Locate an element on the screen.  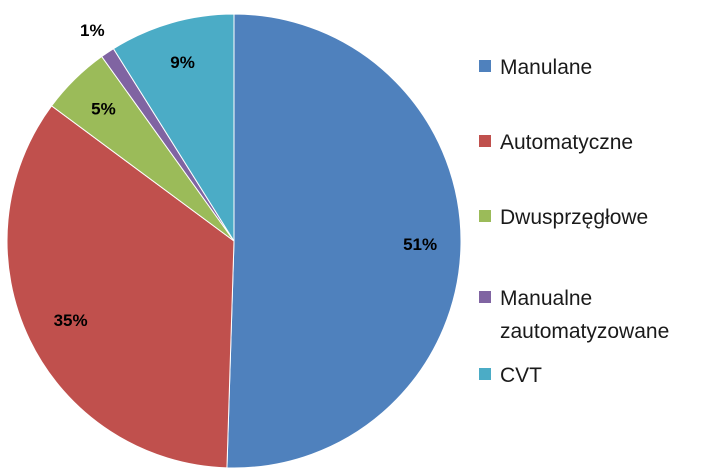
legend-label-5: CVT is located at coordinates (521, 375).